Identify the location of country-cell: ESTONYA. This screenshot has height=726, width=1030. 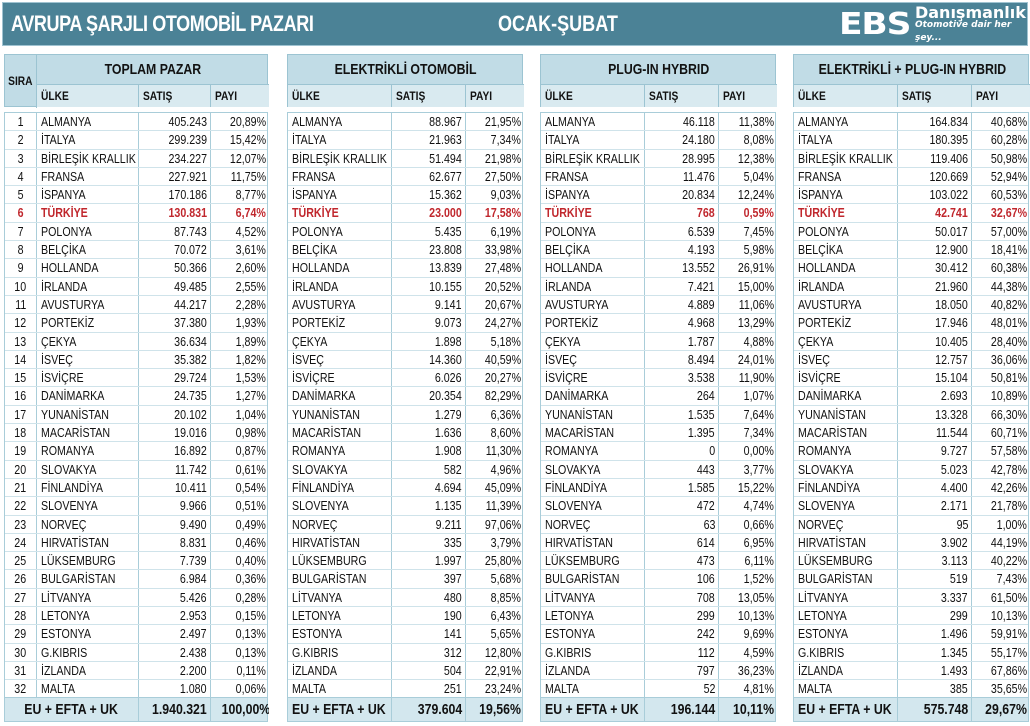
(88, 634).